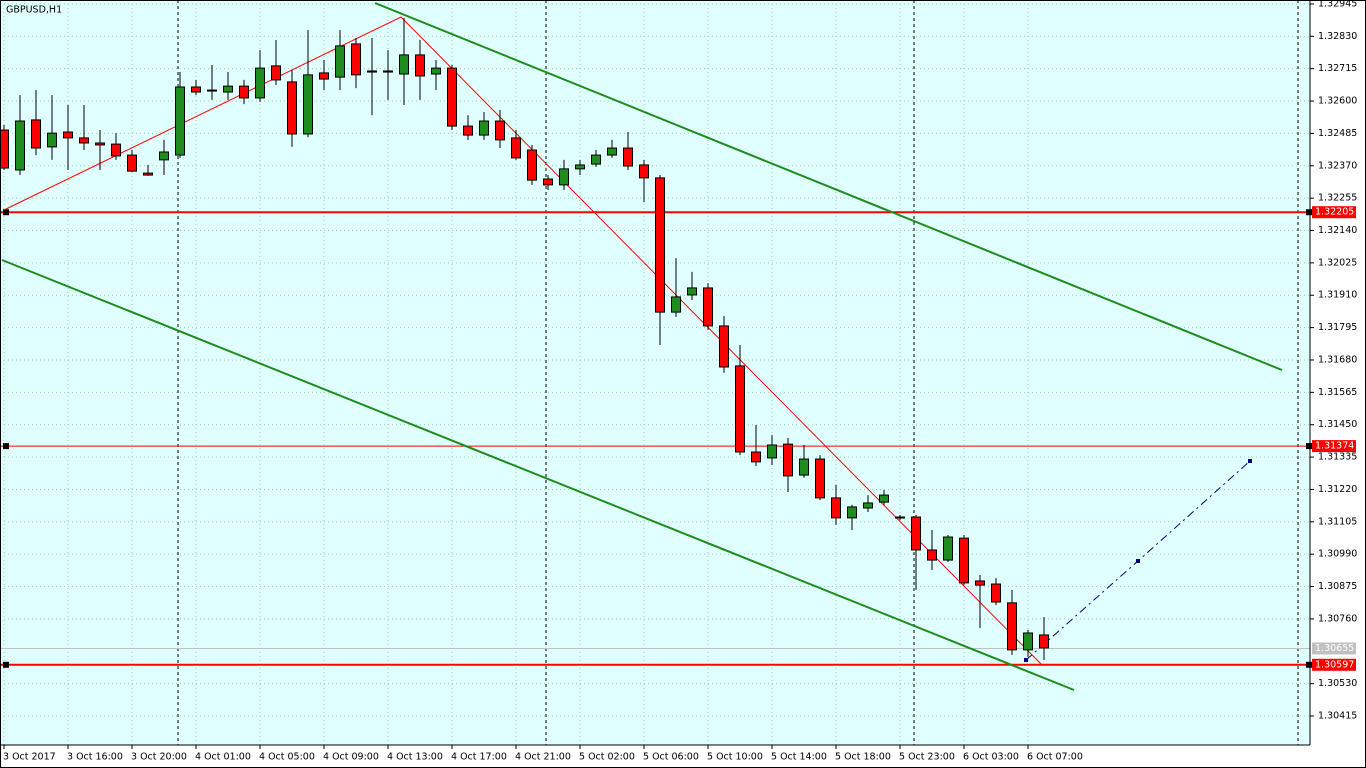 This screenshot has height=768, width=1366. Describe the element at coordinates (1337, 489) in the screenshot. I see `y-tick-label: 1.31220` at that location.